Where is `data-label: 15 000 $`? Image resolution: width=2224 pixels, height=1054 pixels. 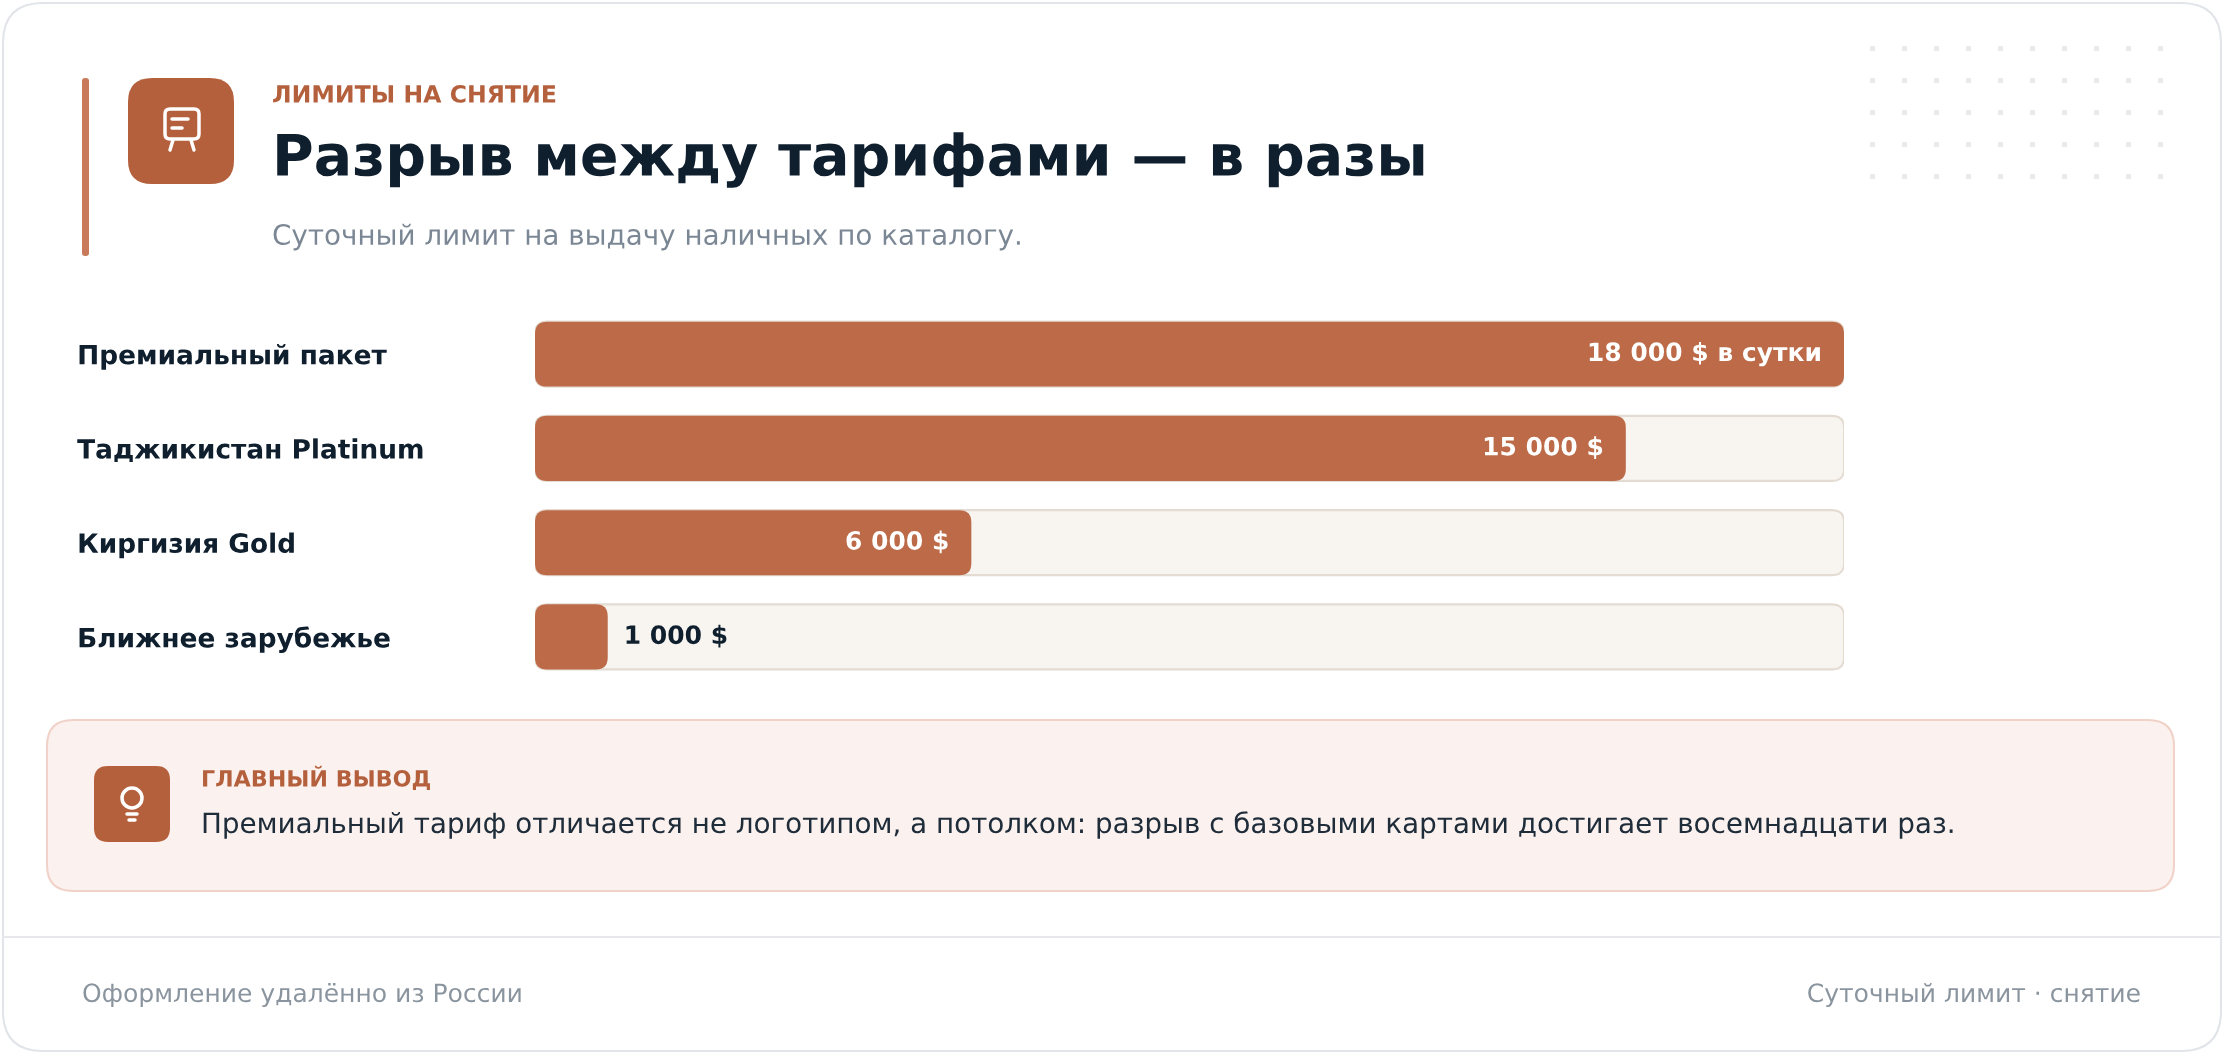 data-label: 15 000 $ is located at coordinates (1543, 447).